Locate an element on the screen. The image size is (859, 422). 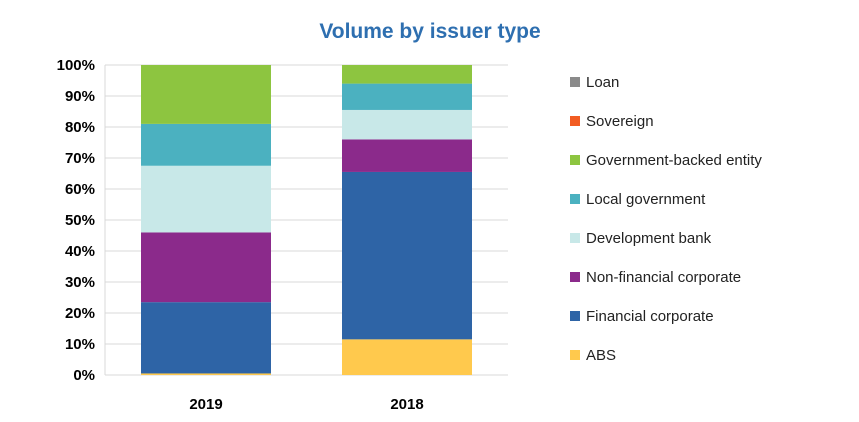
y-tick-label: 100% is located at coordinates (76, 65).